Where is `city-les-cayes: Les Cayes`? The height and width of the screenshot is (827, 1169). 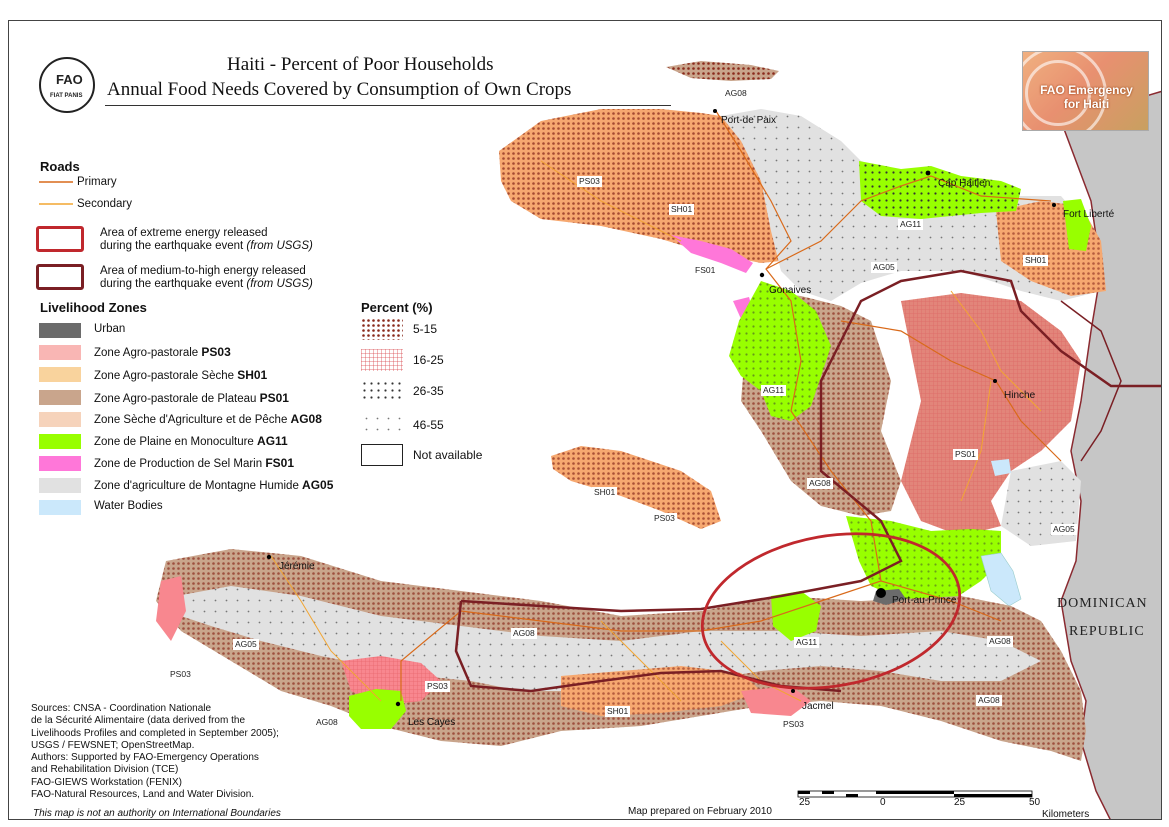 city-les-cayes: Les Cayes is located at coordinates (432, 722).